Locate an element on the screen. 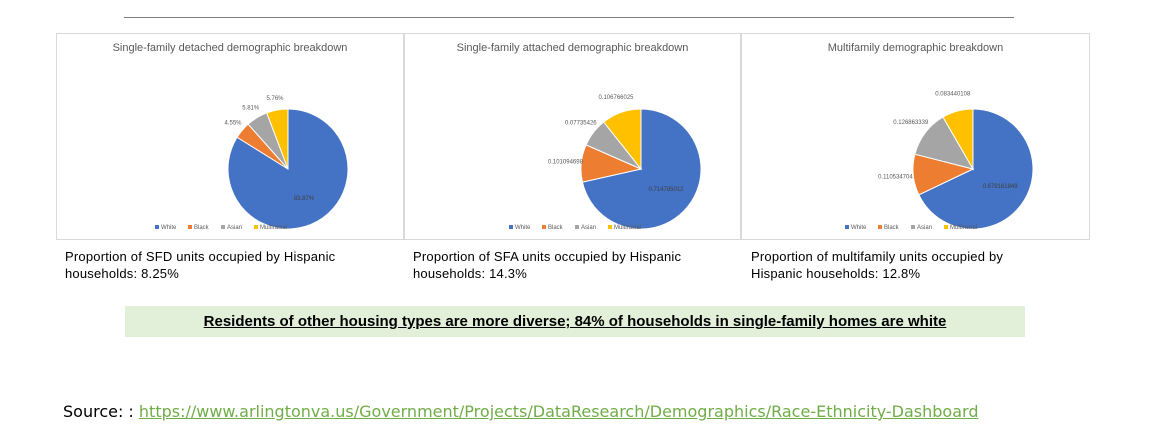 The width and height of the screenshot is (1167, 429). data-label-black: 4.55% is located at coordinates (233, 124).